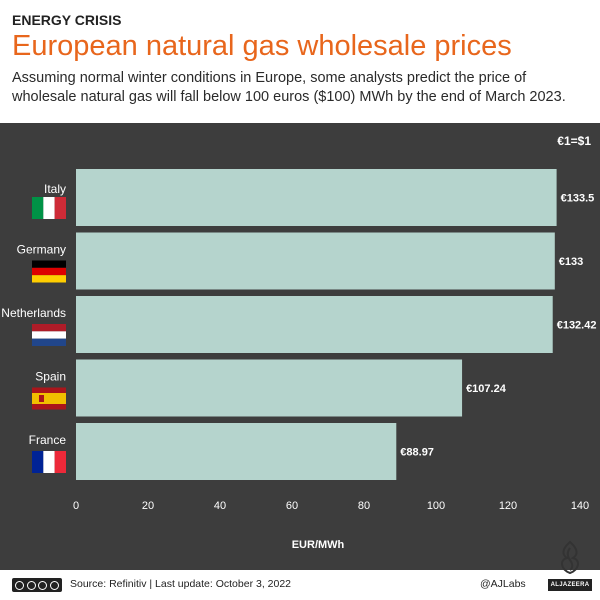 The width and height of the screenshot is (600, 600). I want to click on x-axis-label: EUR/MWh, so click(318, 545).